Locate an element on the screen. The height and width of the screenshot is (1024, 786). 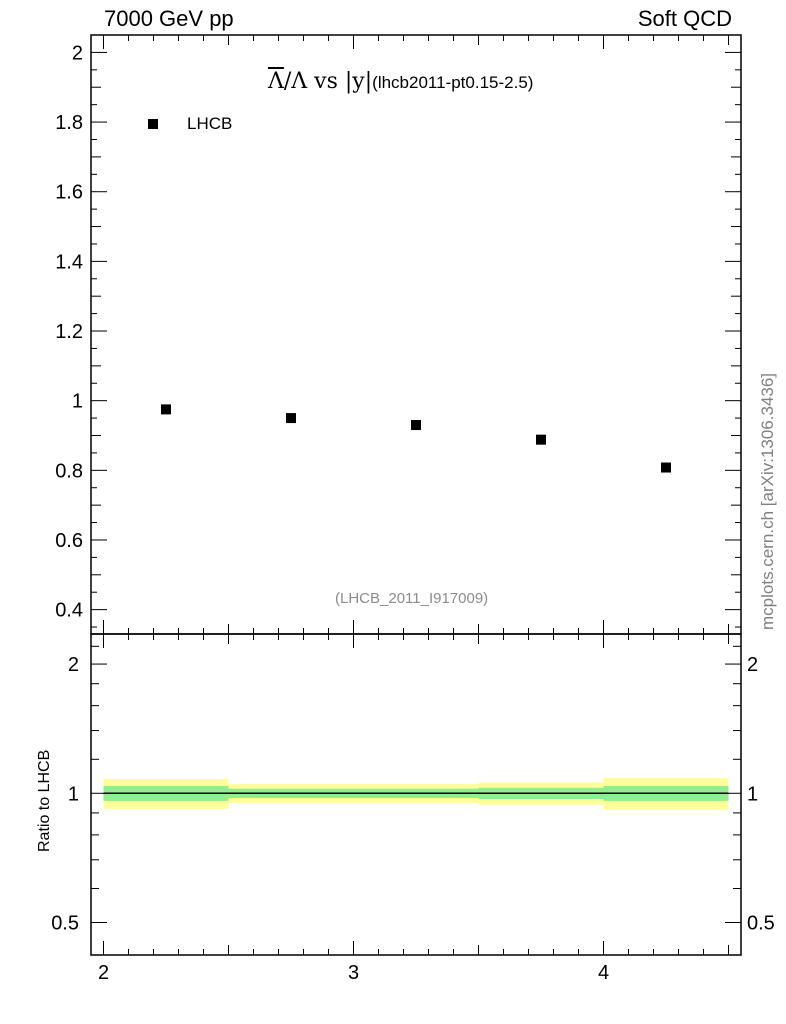
ratio-ytick-label-left: 0.5 is located at coordinates (65, 923).